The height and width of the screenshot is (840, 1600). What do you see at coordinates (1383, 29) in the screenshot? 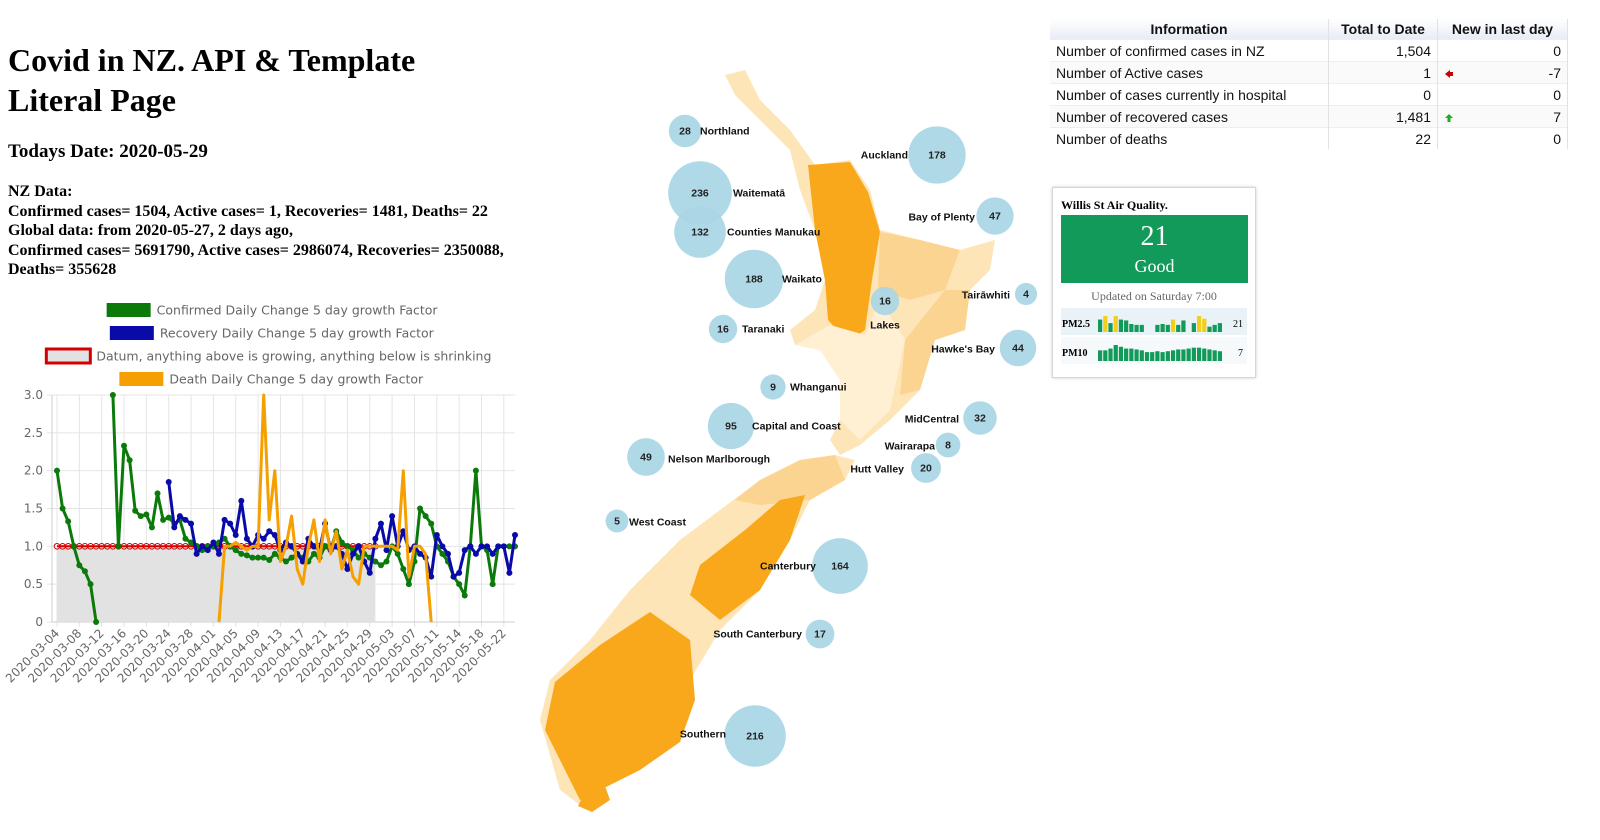
I see `header-cell: Total to Date` at bounding box center [1383, 29].